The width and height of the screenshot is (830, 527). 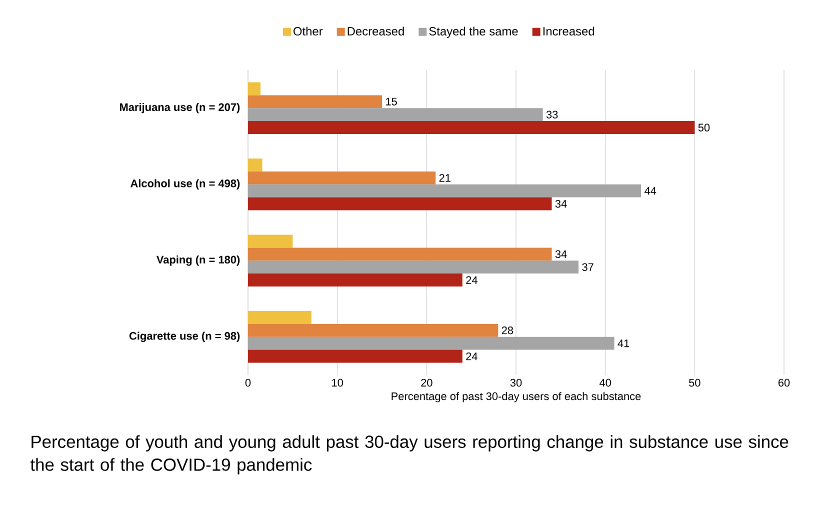 I want to click on x-tick-label: 0, so click(x=248, y=382).